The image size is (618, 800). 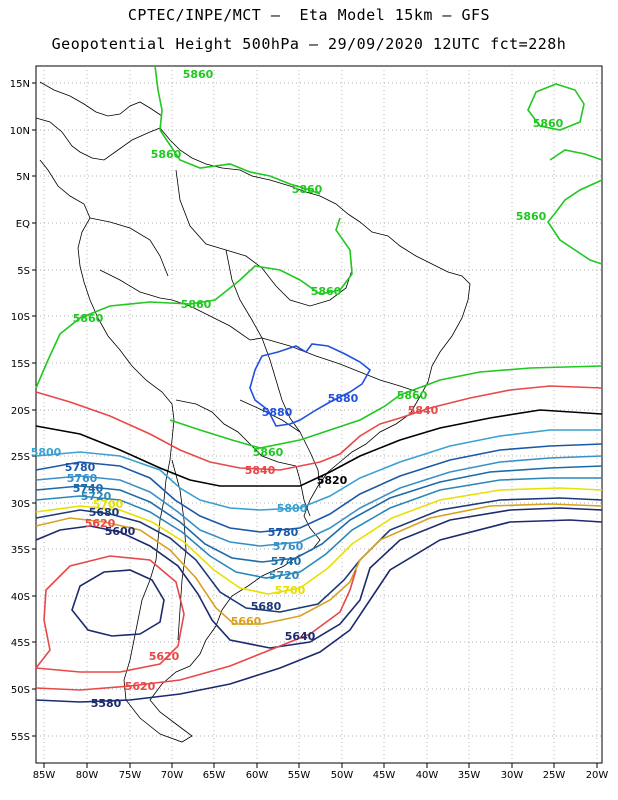 I want to click on contour-label: 5660, so click(x=246, y=621).